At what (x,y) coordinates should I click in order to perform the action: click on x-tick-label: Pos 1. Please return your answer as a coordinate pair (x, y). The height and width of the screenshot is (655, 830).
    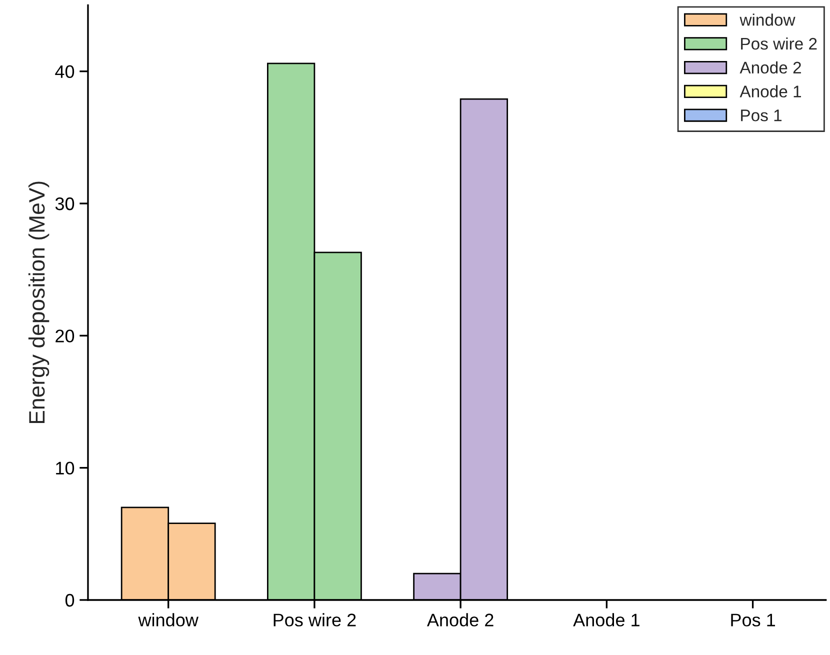
    Looking at the image, I should click on (753, 620).